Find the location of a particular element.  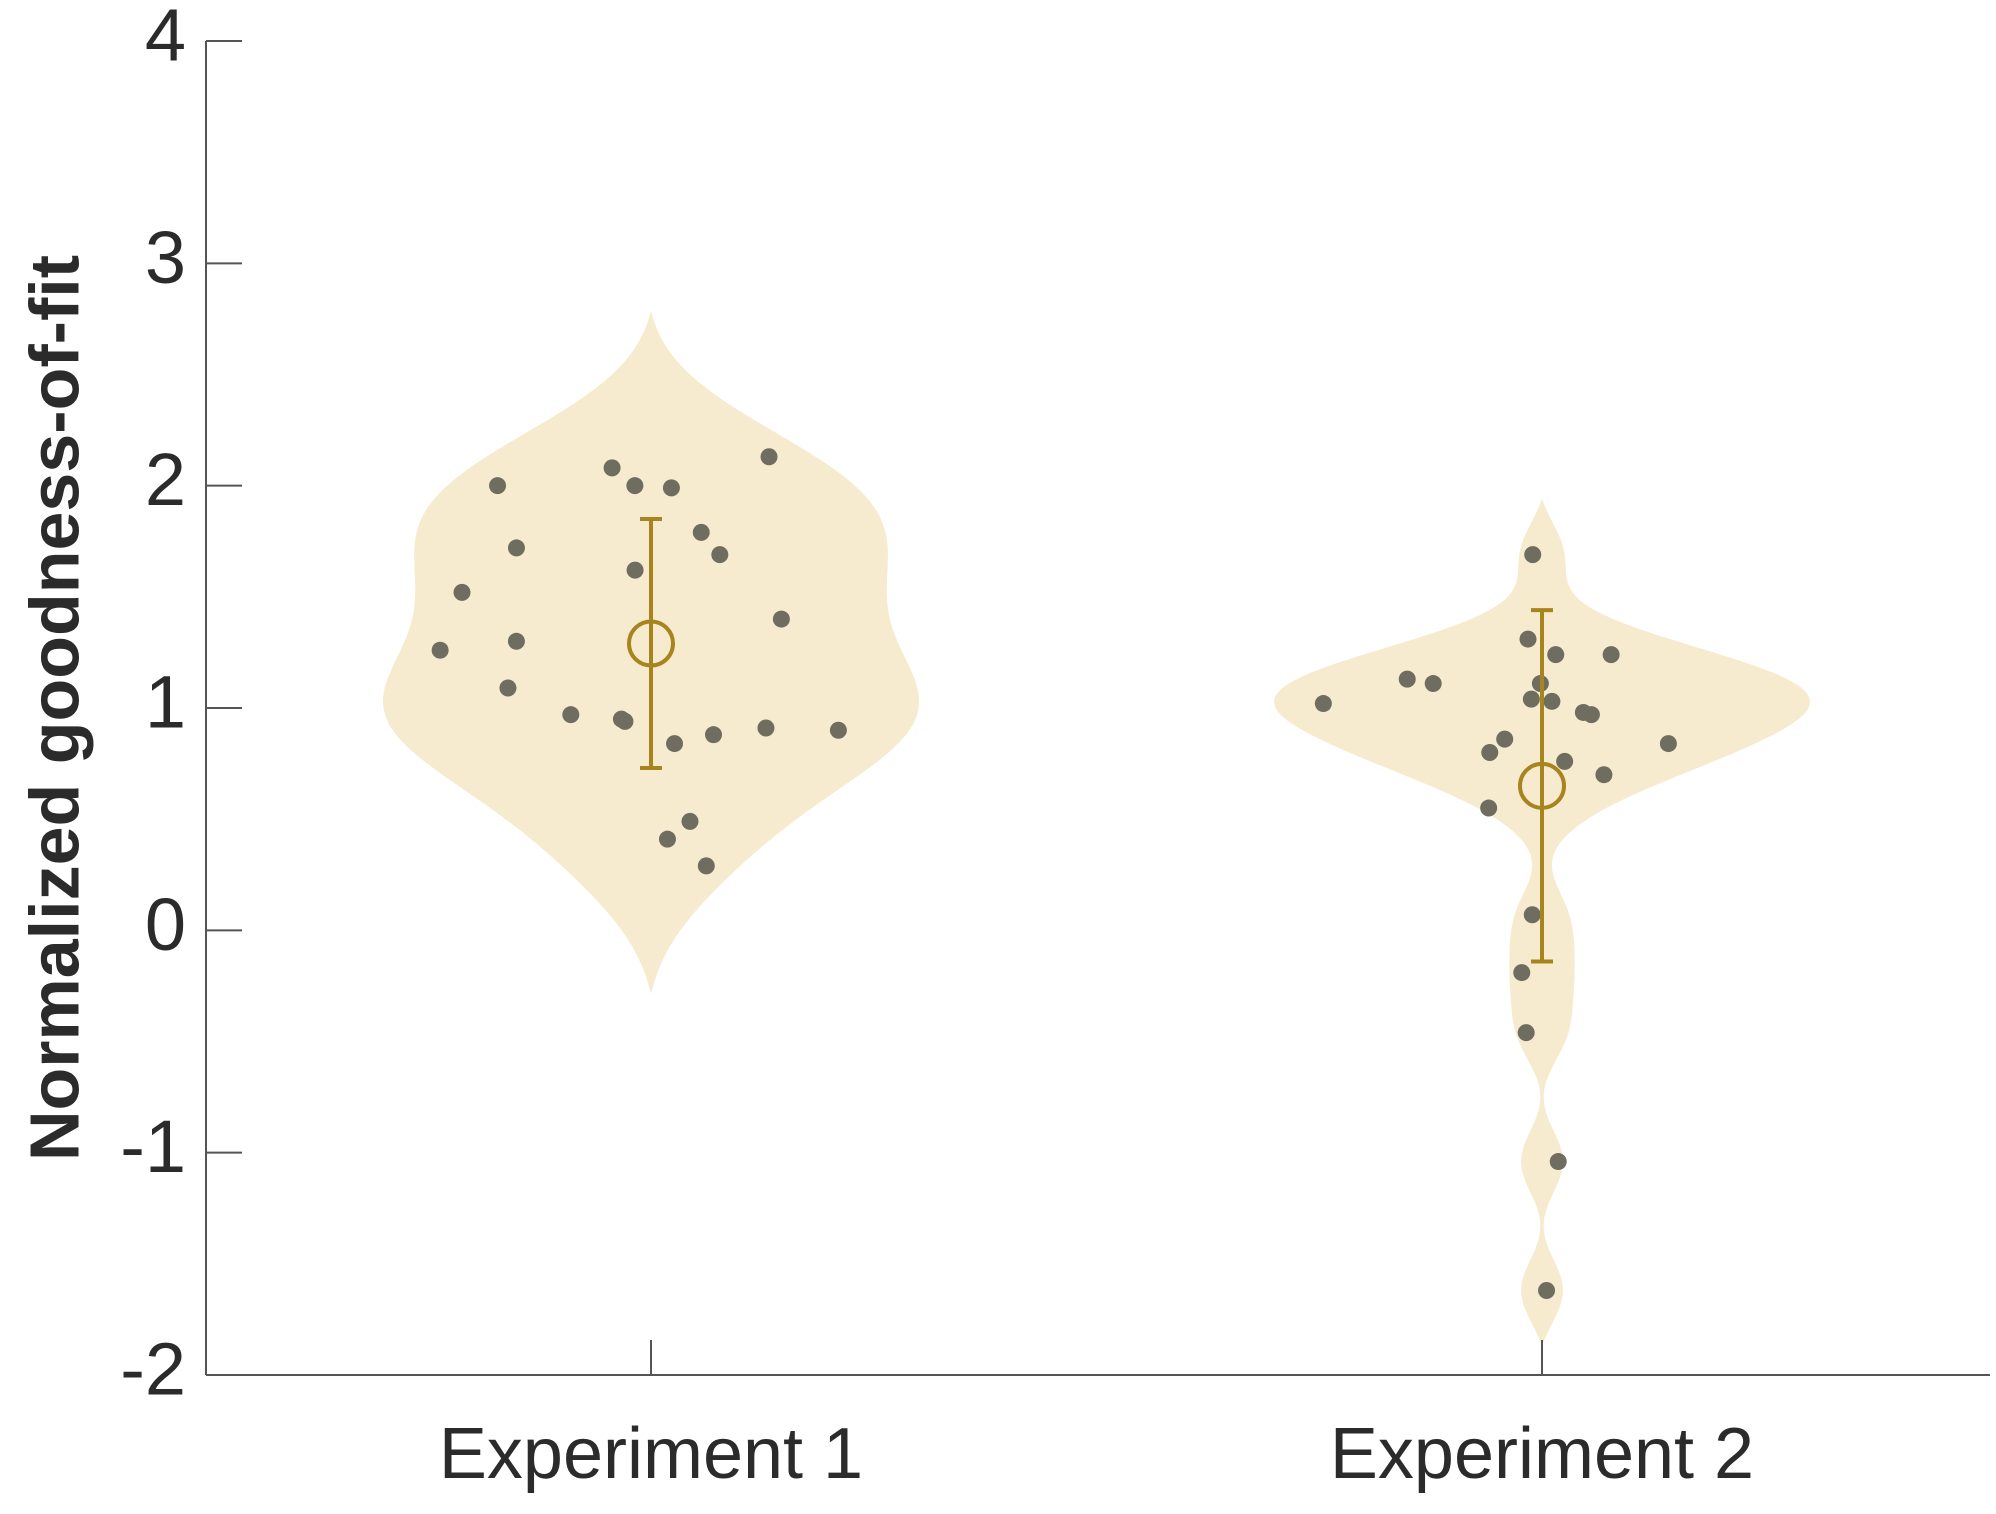

y-tick-label: 0 is located at coordinates (165, 924).